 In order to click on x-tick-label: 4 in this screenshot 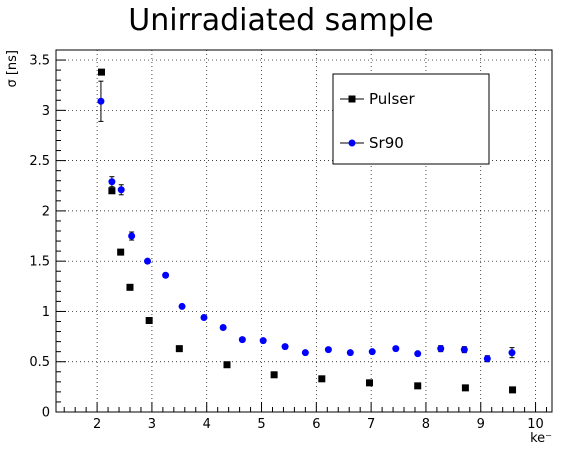, I will do `click(207, 424)`.